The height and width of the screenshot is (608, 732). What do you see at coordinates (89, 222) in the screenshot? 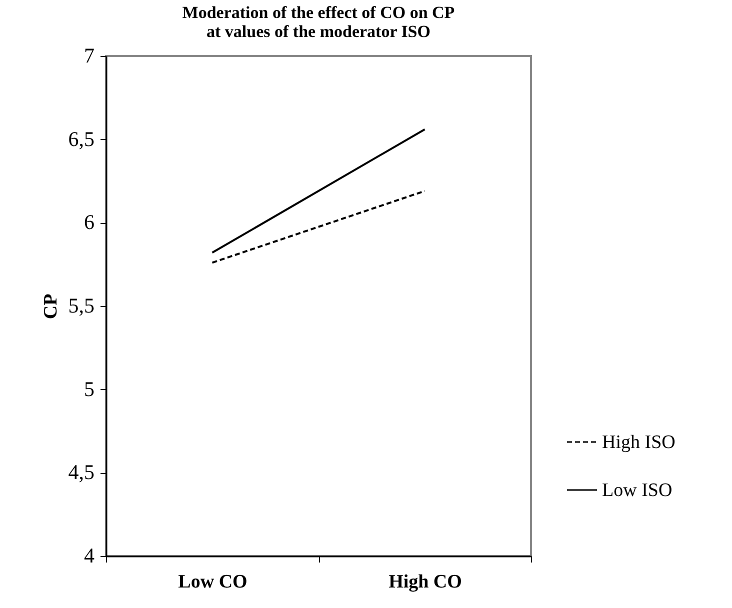
I see `y-tick-label: 6` at bounding box center [89, 222].